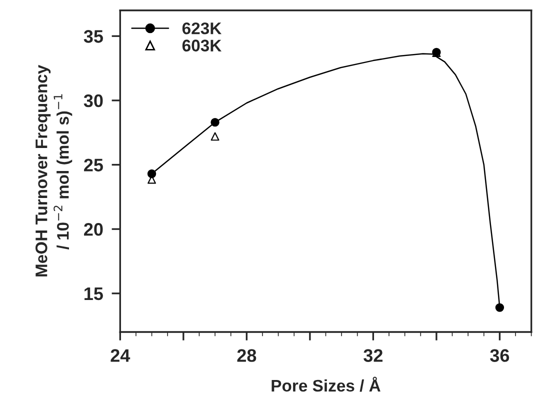 Image resolution: width=534 pixels, height=415 pixels. I want to click on x-tick-label: 28, so click(246, 355).